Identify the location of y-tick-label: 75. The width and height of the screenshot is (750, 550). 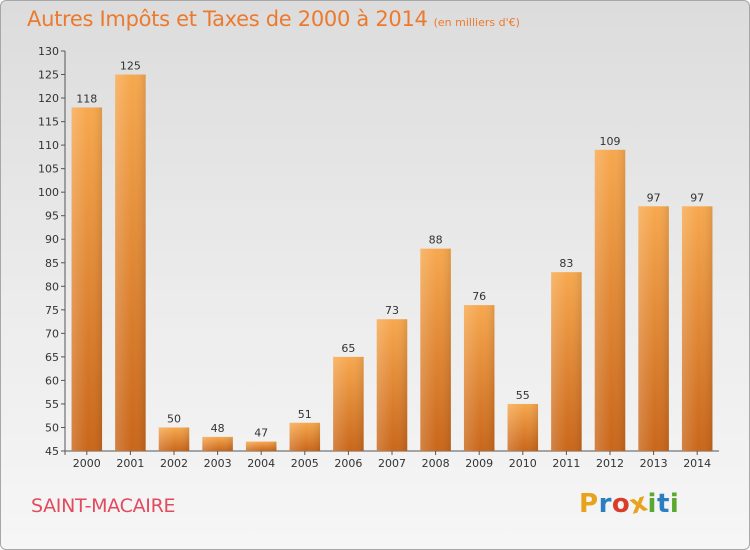
(52, 310).